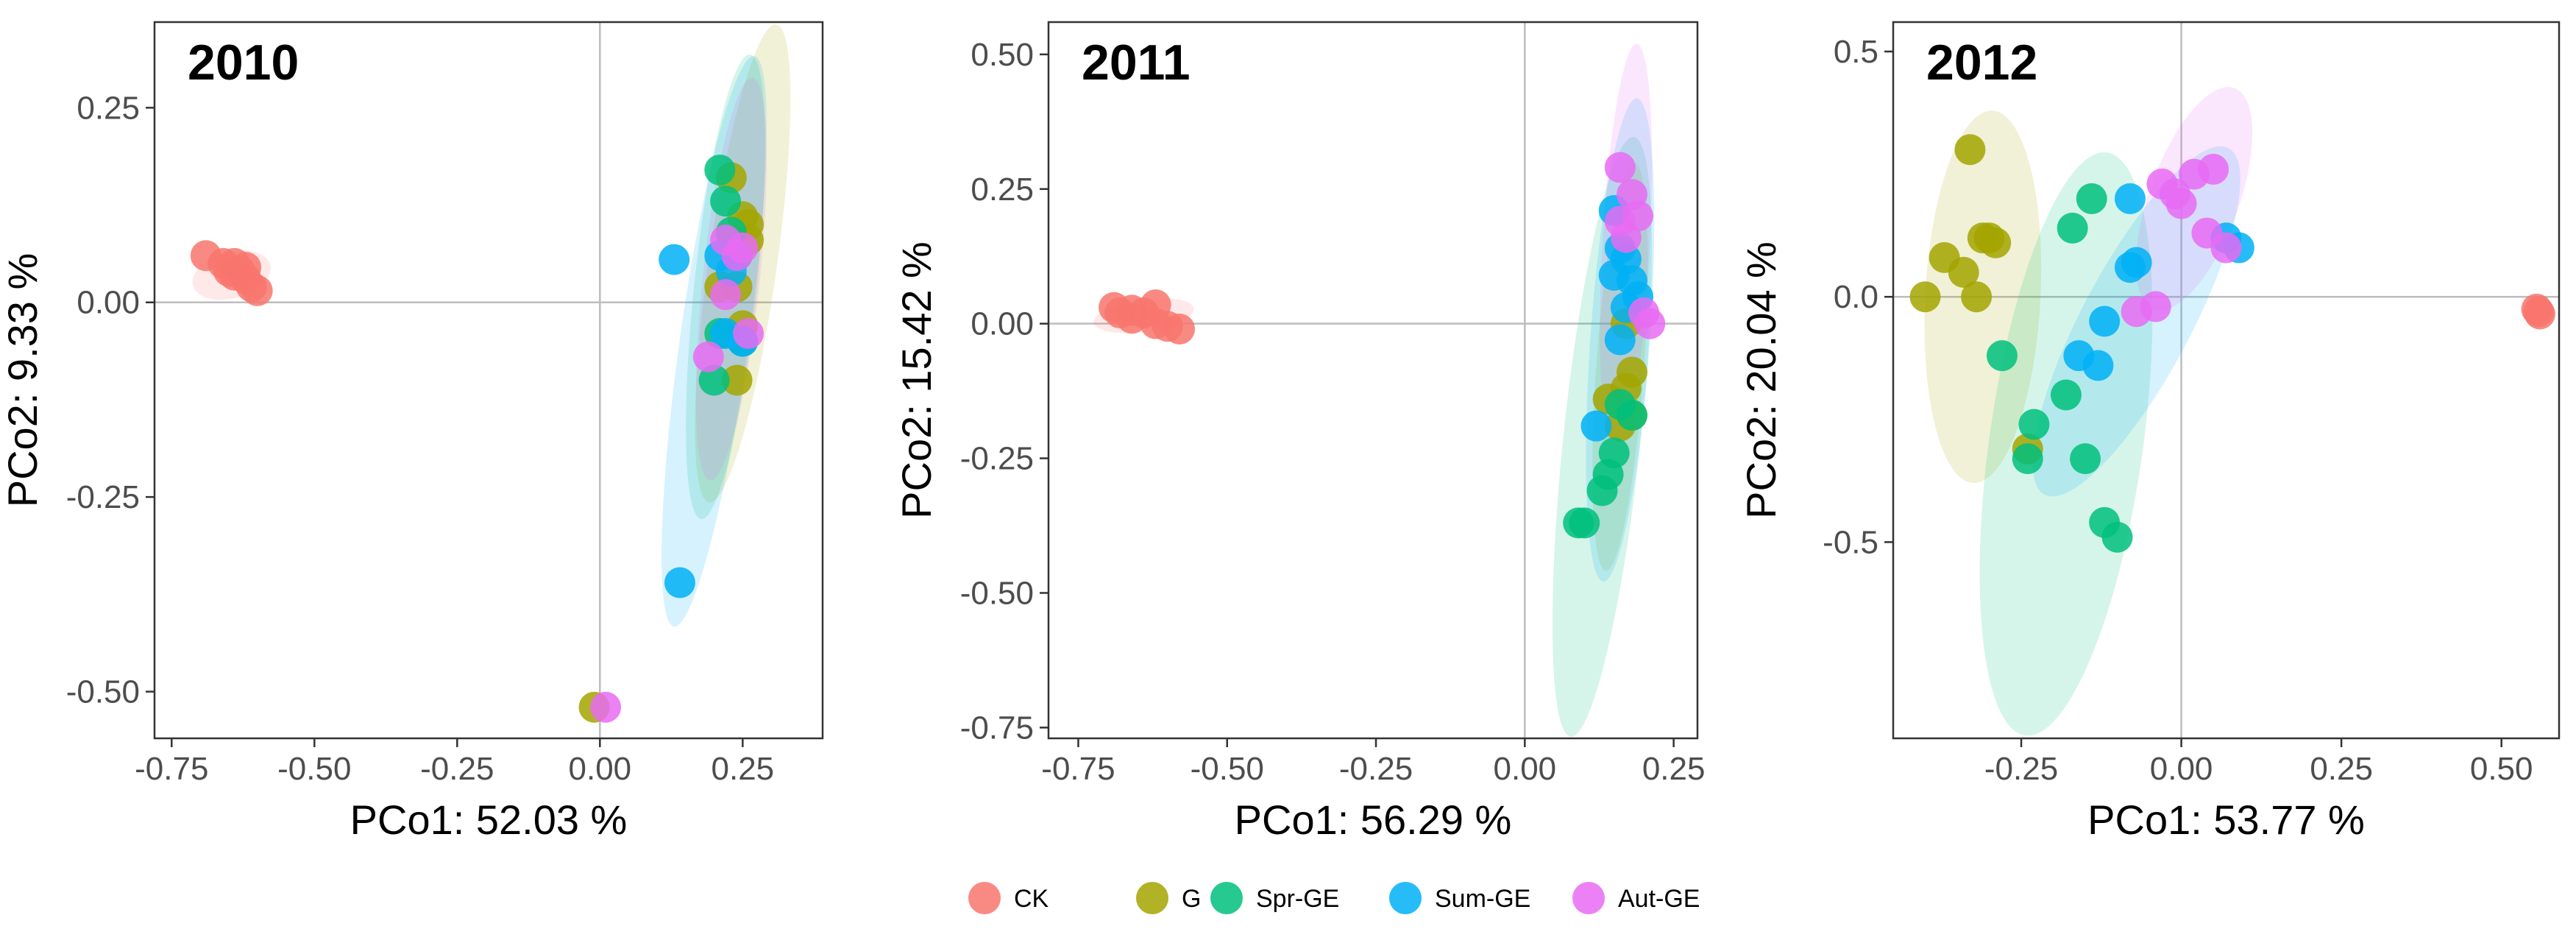 The image size is (2576, 929). I want to click on x-axis-title: PCo1: 52.03 %, so click(489, 819).